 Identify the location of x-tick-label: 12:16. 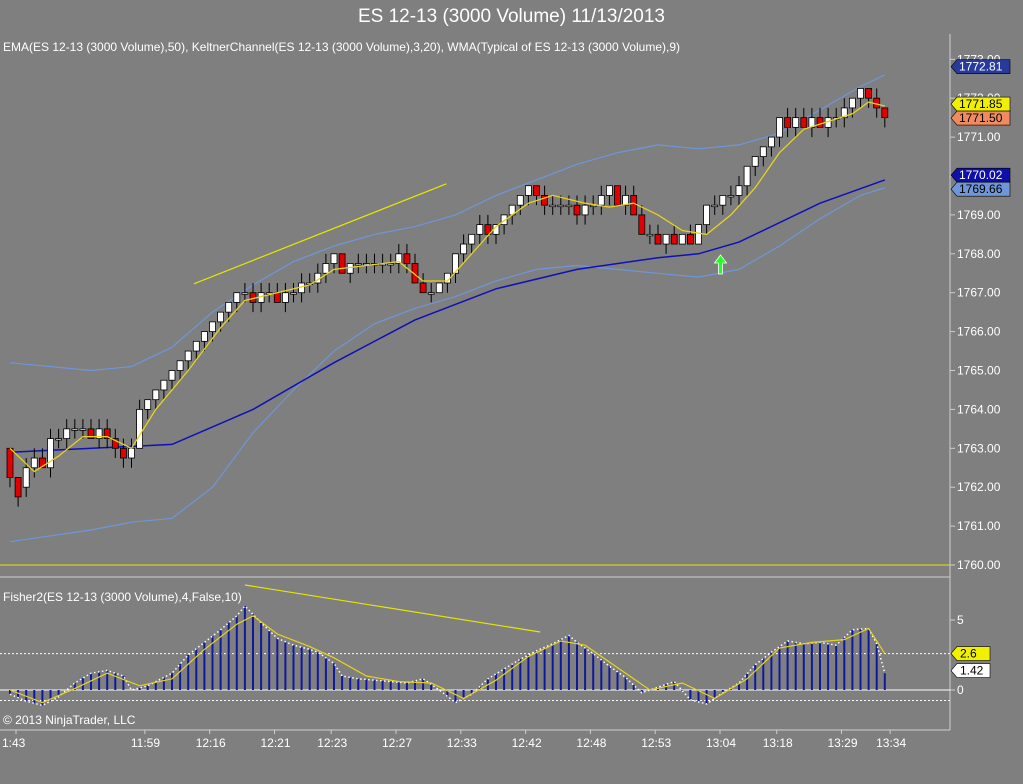
(211, 743).